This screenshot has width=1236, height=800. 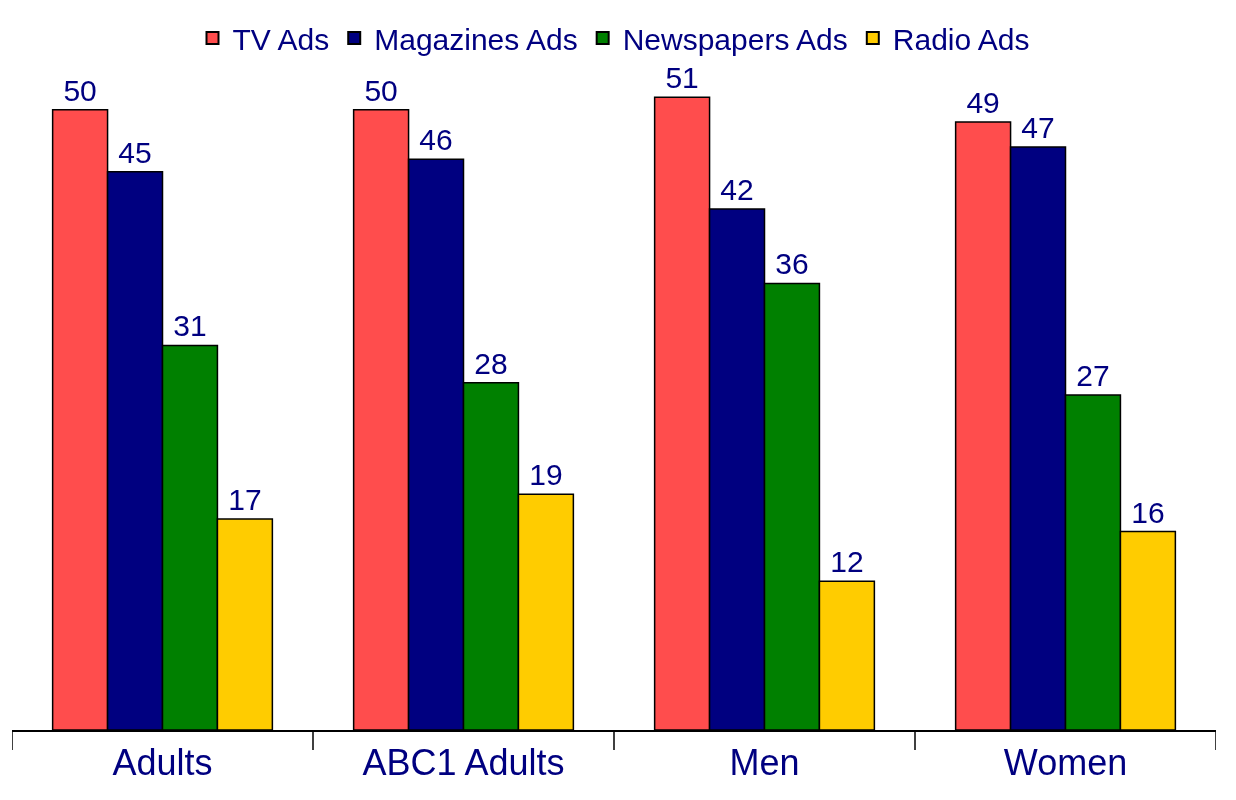 What do you see at coordinates (135, 152) in the screenshot?
I see `data-label: 45` at bounding box center [135, 152].